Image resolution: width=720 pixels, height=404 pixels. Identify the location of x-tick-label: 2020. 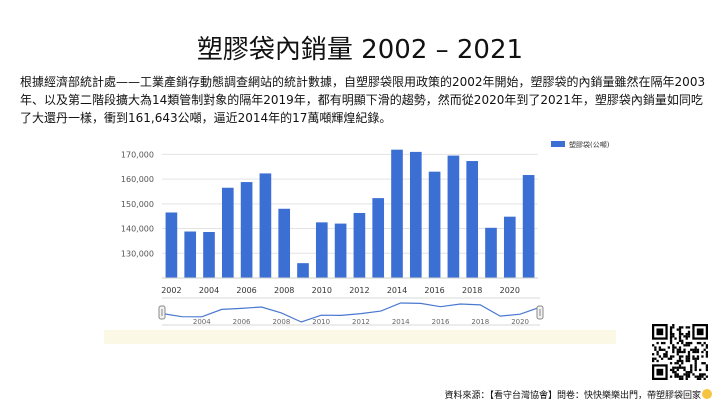
(510, 290).